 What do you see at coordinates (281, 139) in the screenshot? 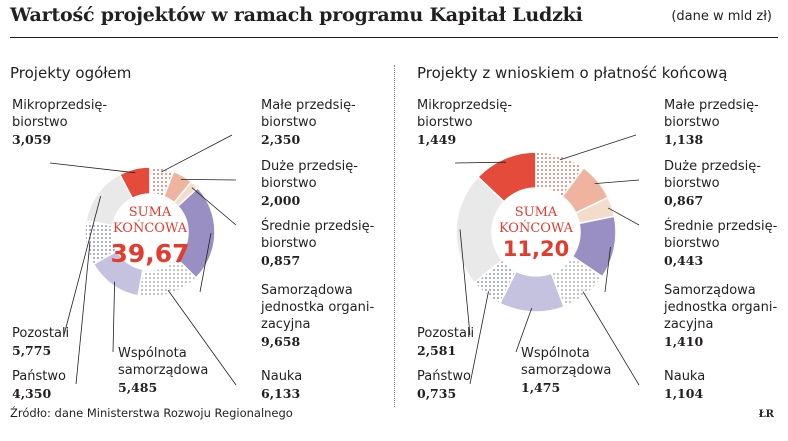
I see `value-male-total: 2,350` at bounding box center [281, 139].